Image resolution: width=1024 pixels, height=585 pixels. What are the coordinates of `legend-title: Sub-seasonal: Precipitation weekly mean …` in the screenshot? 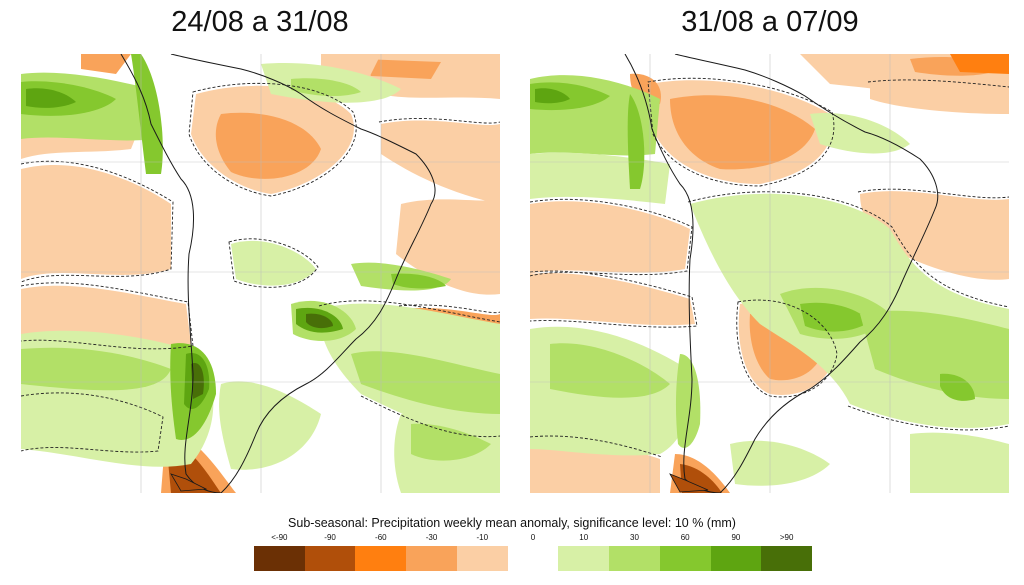 It's located at (512, 523).